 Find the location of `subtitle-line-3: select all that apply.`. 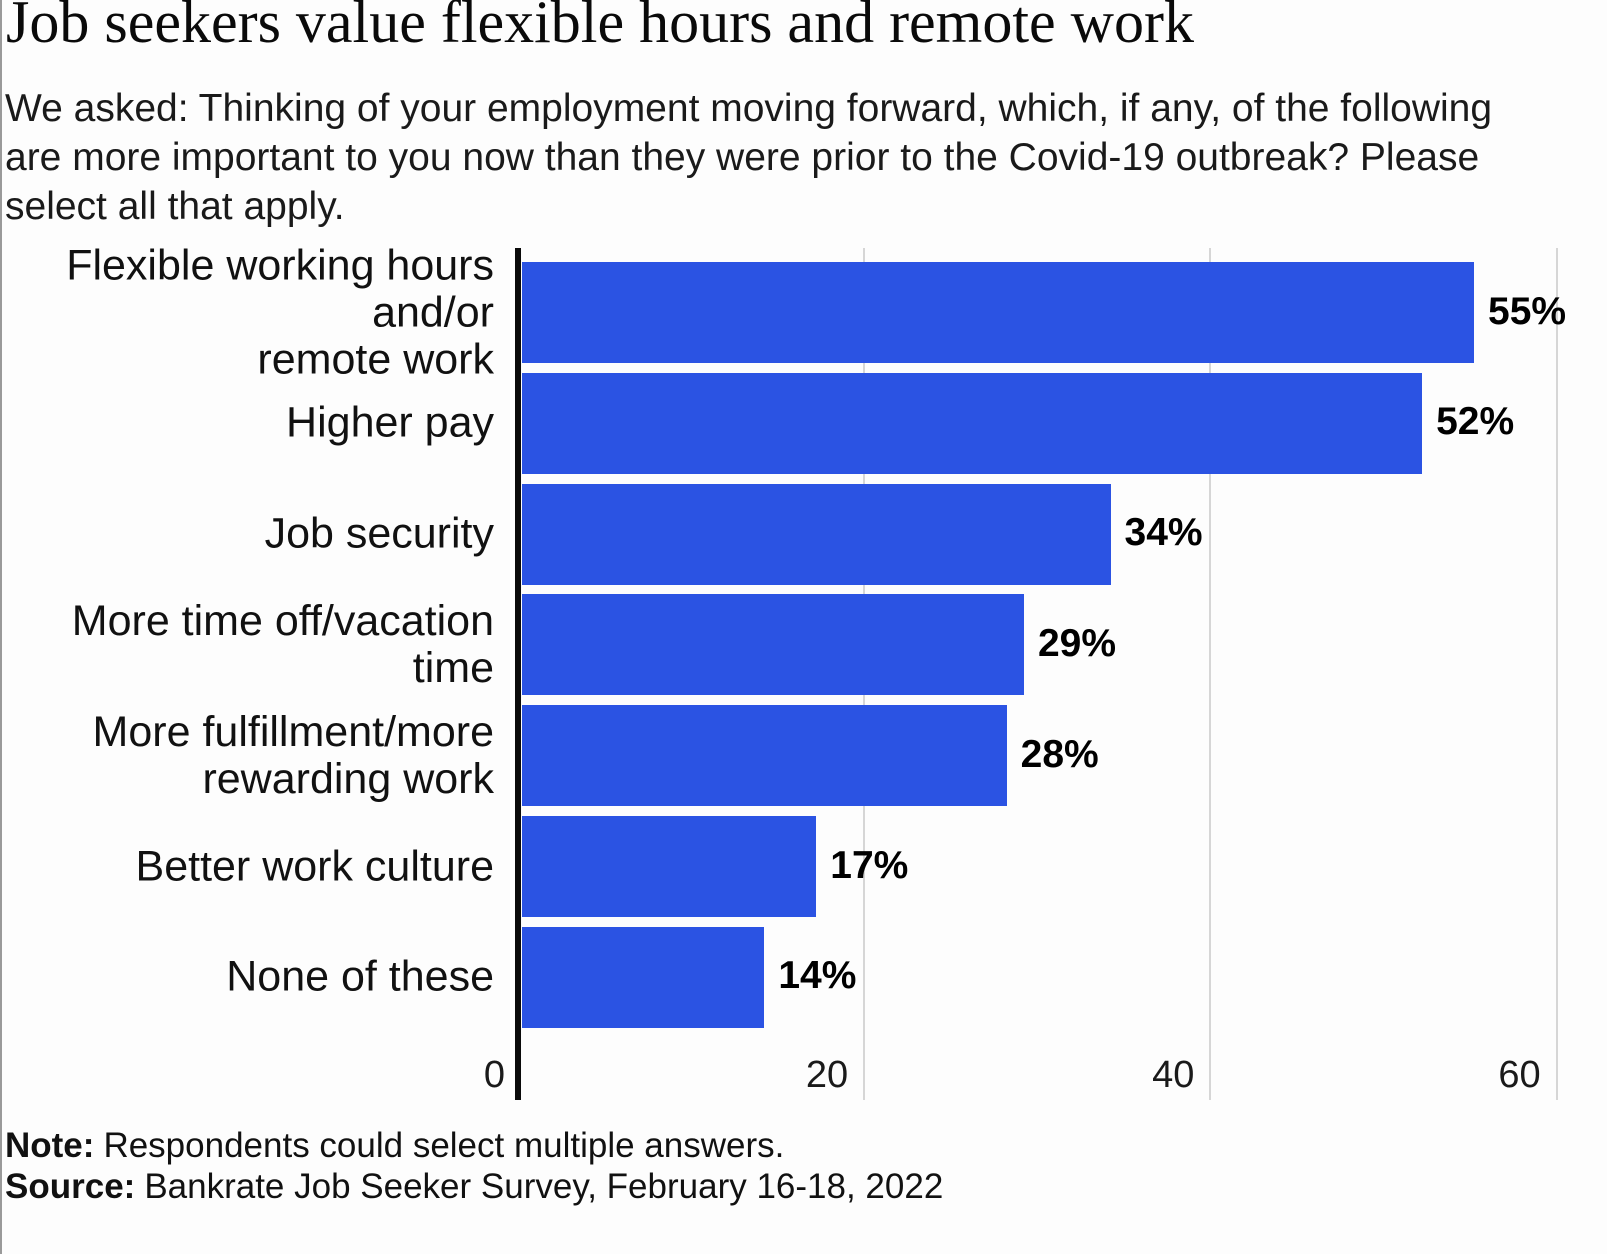

subtitle-line-3: select all that apply. is located at coordinates (175, 206).